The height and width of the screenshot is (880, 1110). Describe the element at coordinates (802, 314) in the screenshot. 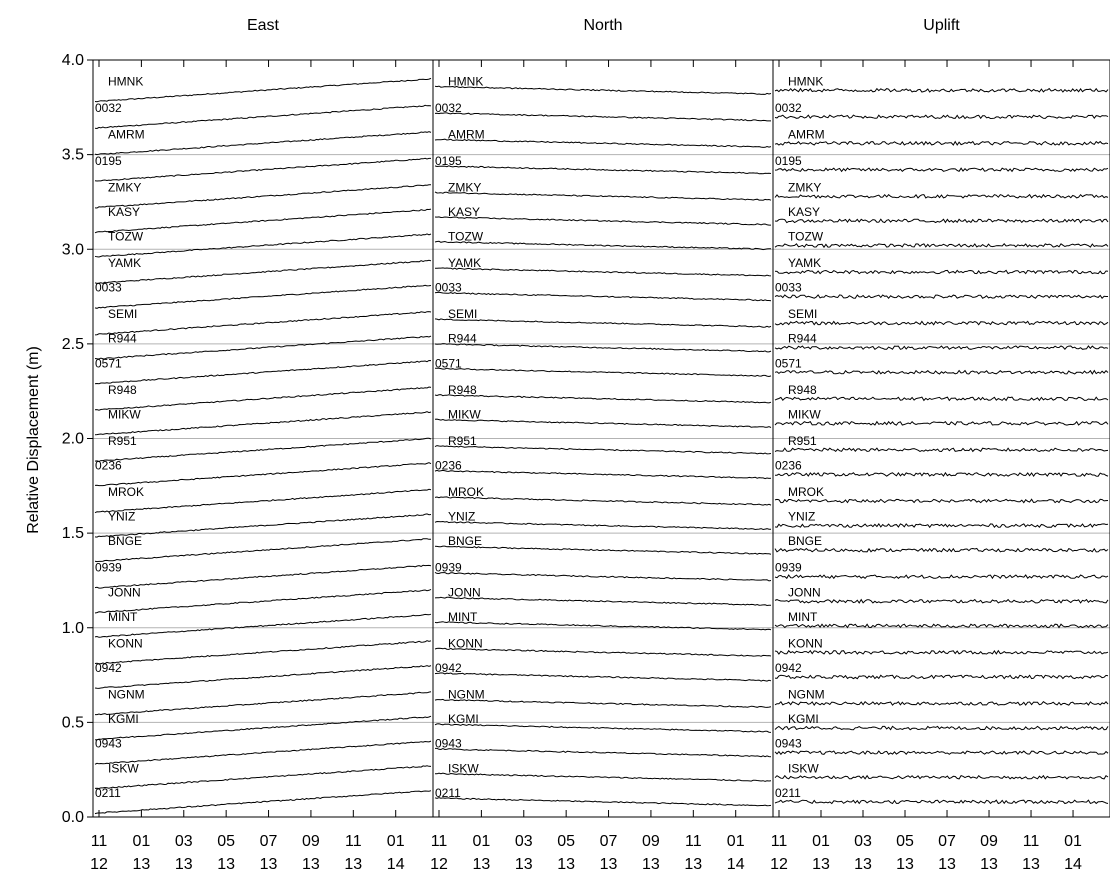

I see `station-label-uplift: SEMI` at that location.